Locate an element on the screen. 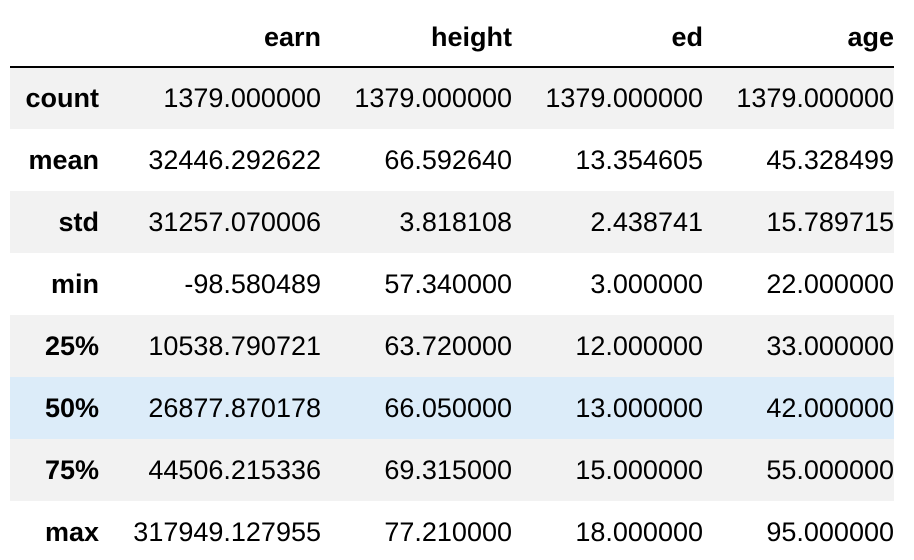 Image resolution: width=914 pixels, height=560 pixels. row-label: count is located at coordinates (62, 98).